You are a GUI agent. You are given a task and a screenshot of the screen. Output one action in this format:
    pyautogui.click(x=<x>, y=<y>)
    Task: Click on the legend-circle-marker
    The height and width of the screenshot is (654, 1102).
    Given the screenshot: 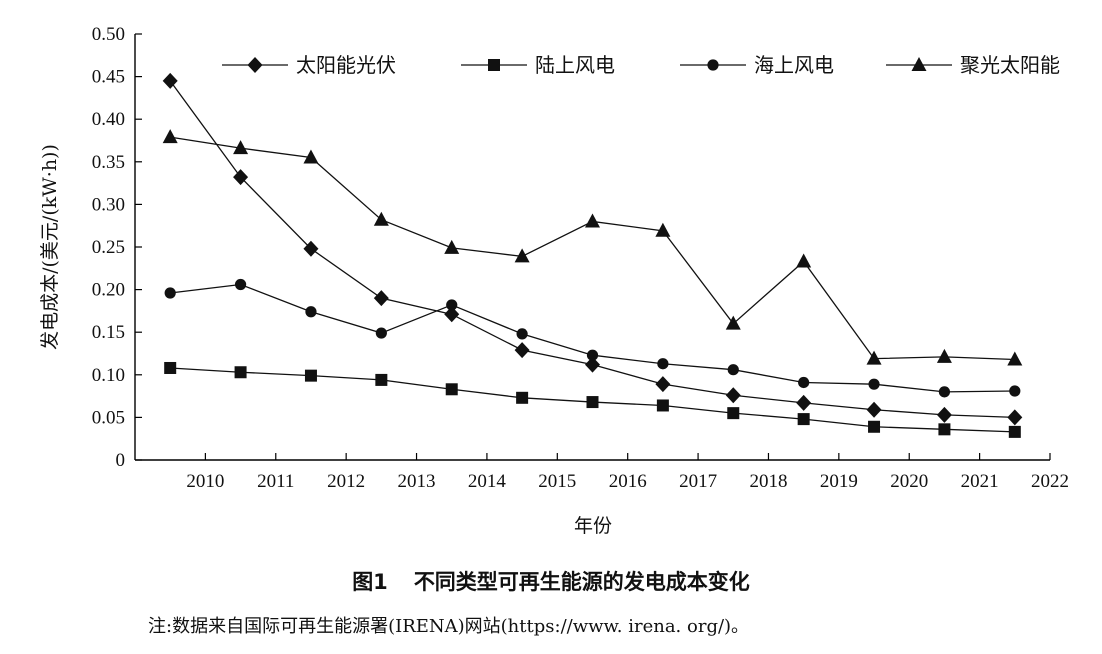 What is the action you would take?
    pyautogui.click(x=713, y=65)
    